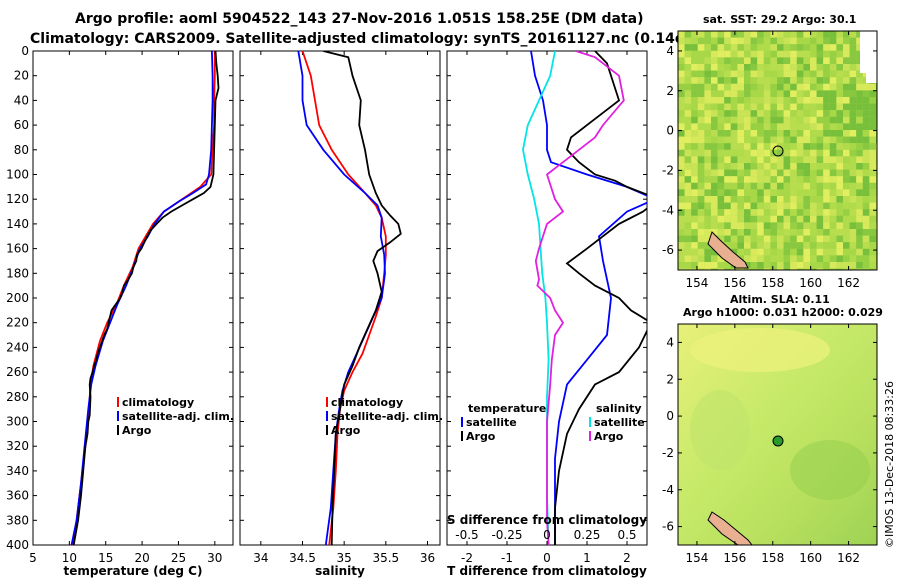  Describe the element at coordinates (668, 170) in the screenshot. I see `map-y-tick-label: -2` at that location.